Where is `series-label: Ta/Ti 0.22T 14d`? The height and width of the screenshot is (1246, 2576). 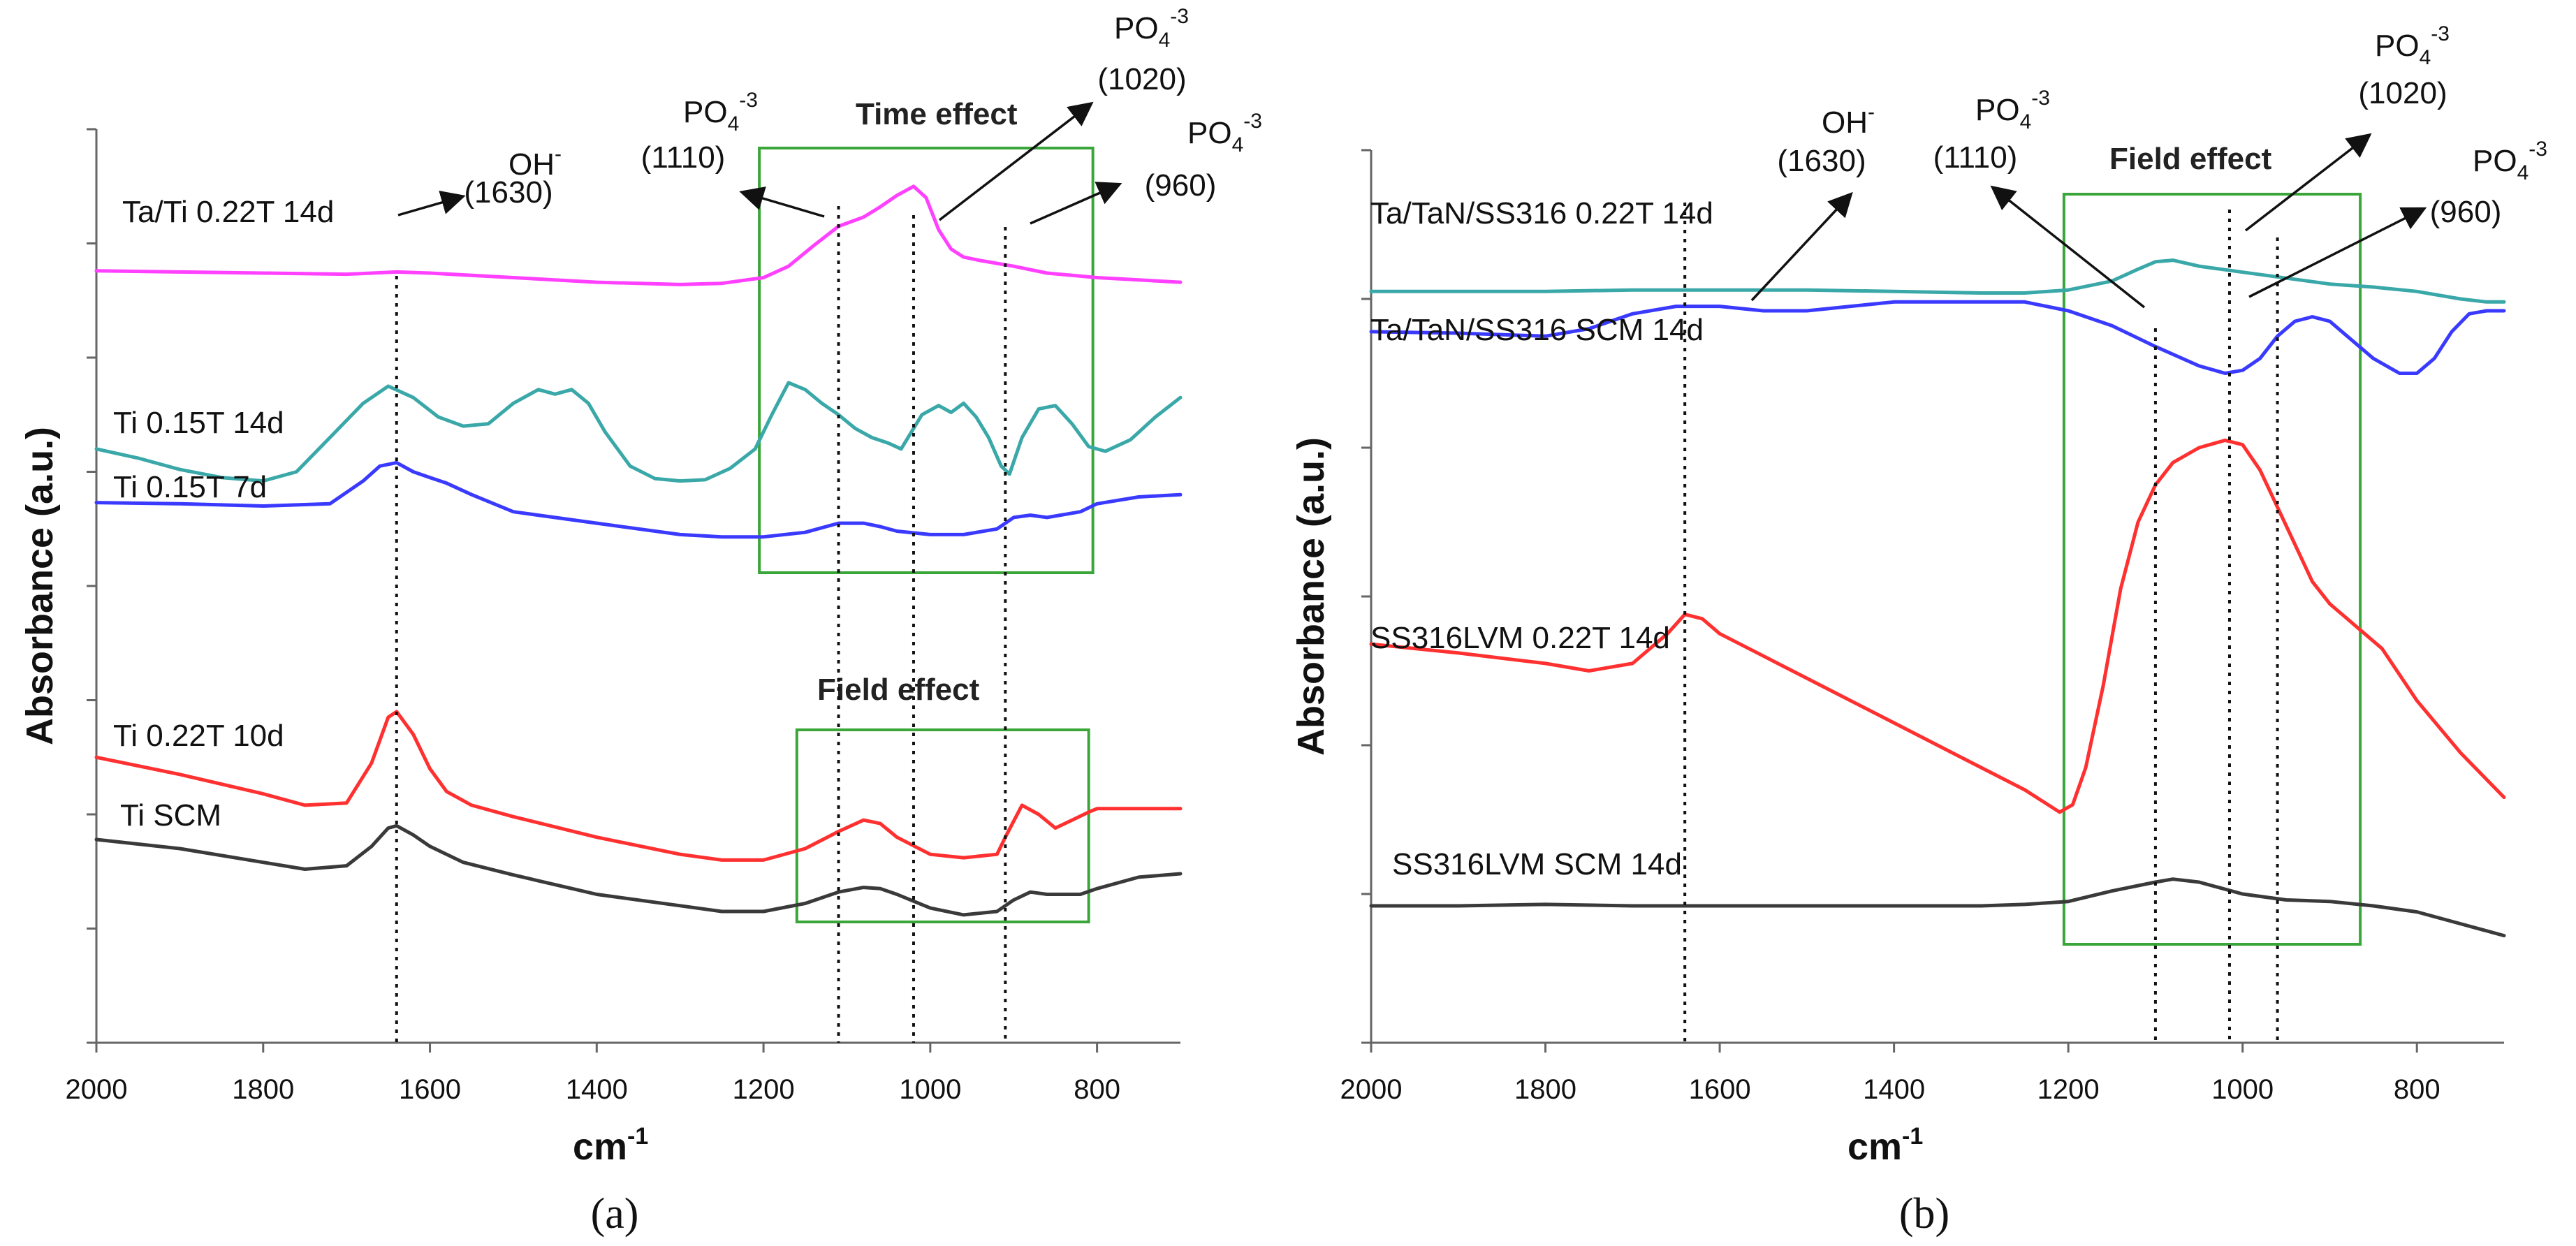 series-label: Ta/Ti 0.22T 14d is located at coordinates (228, 212).